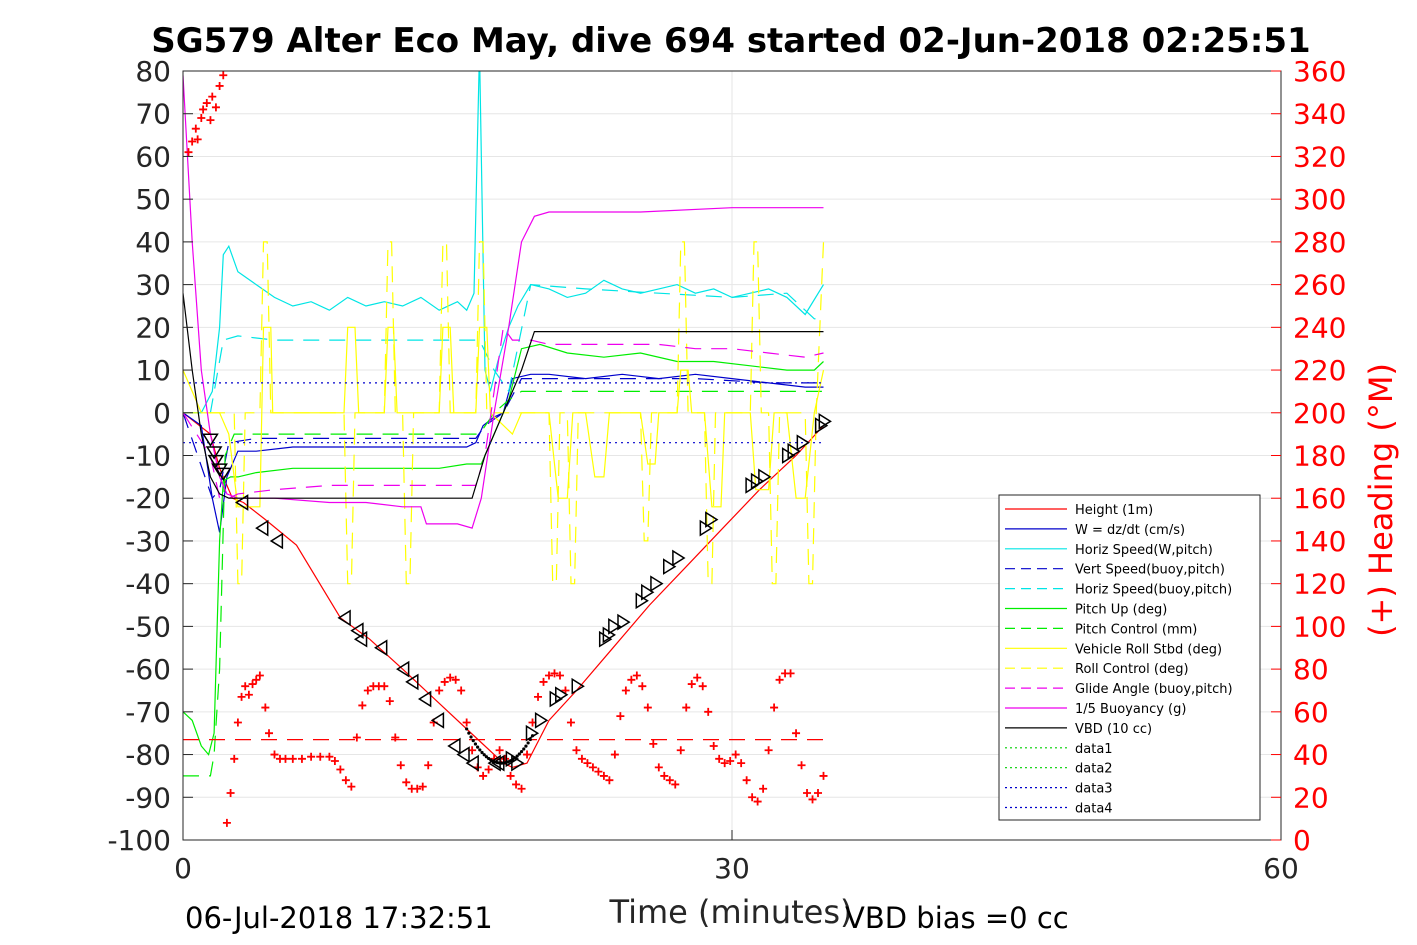 The height and width of the screenshot is (945, 1417). Describe the element at coordinates (1130, 709) in the screenshot. I see `legend-label-10: 1/5 Buoyancy (g)` at that location.